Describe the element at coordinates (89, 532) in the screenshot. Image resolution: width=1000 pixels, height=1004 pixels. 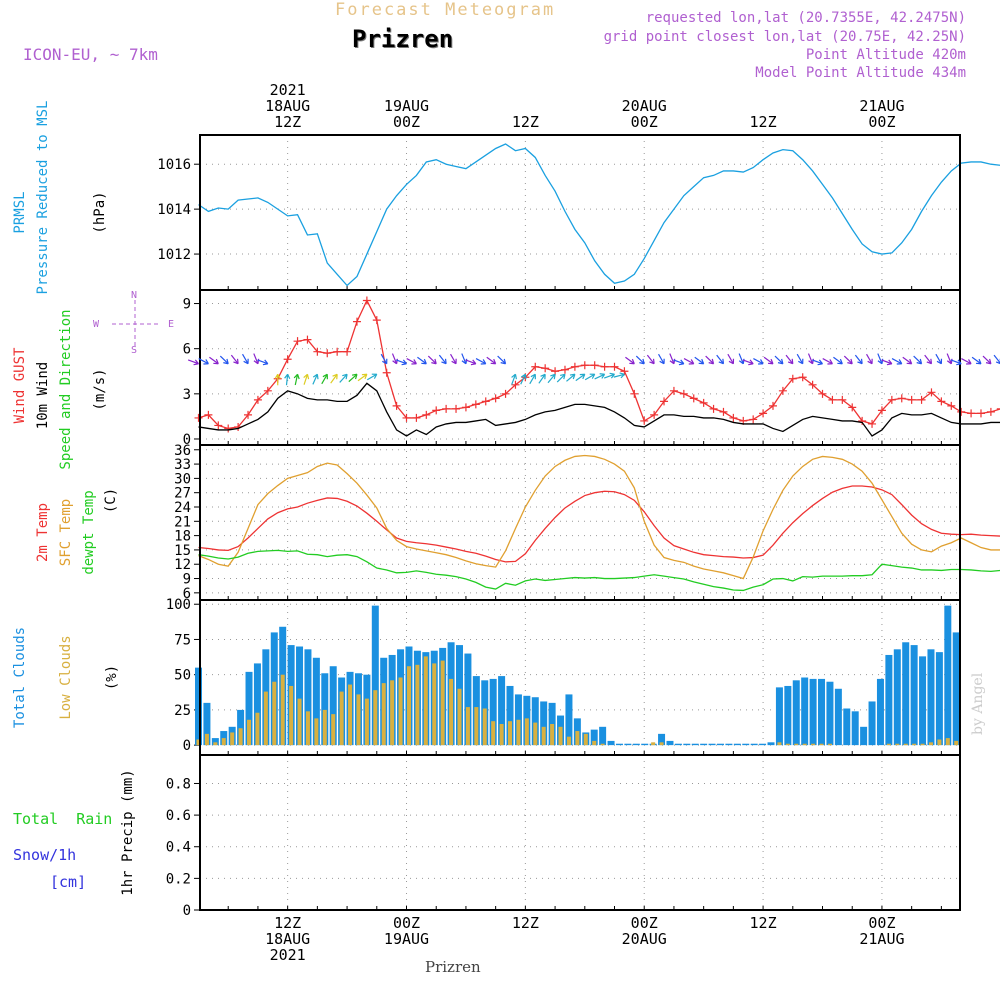
I see `y-axis-label: dewpt Temp` at that location.